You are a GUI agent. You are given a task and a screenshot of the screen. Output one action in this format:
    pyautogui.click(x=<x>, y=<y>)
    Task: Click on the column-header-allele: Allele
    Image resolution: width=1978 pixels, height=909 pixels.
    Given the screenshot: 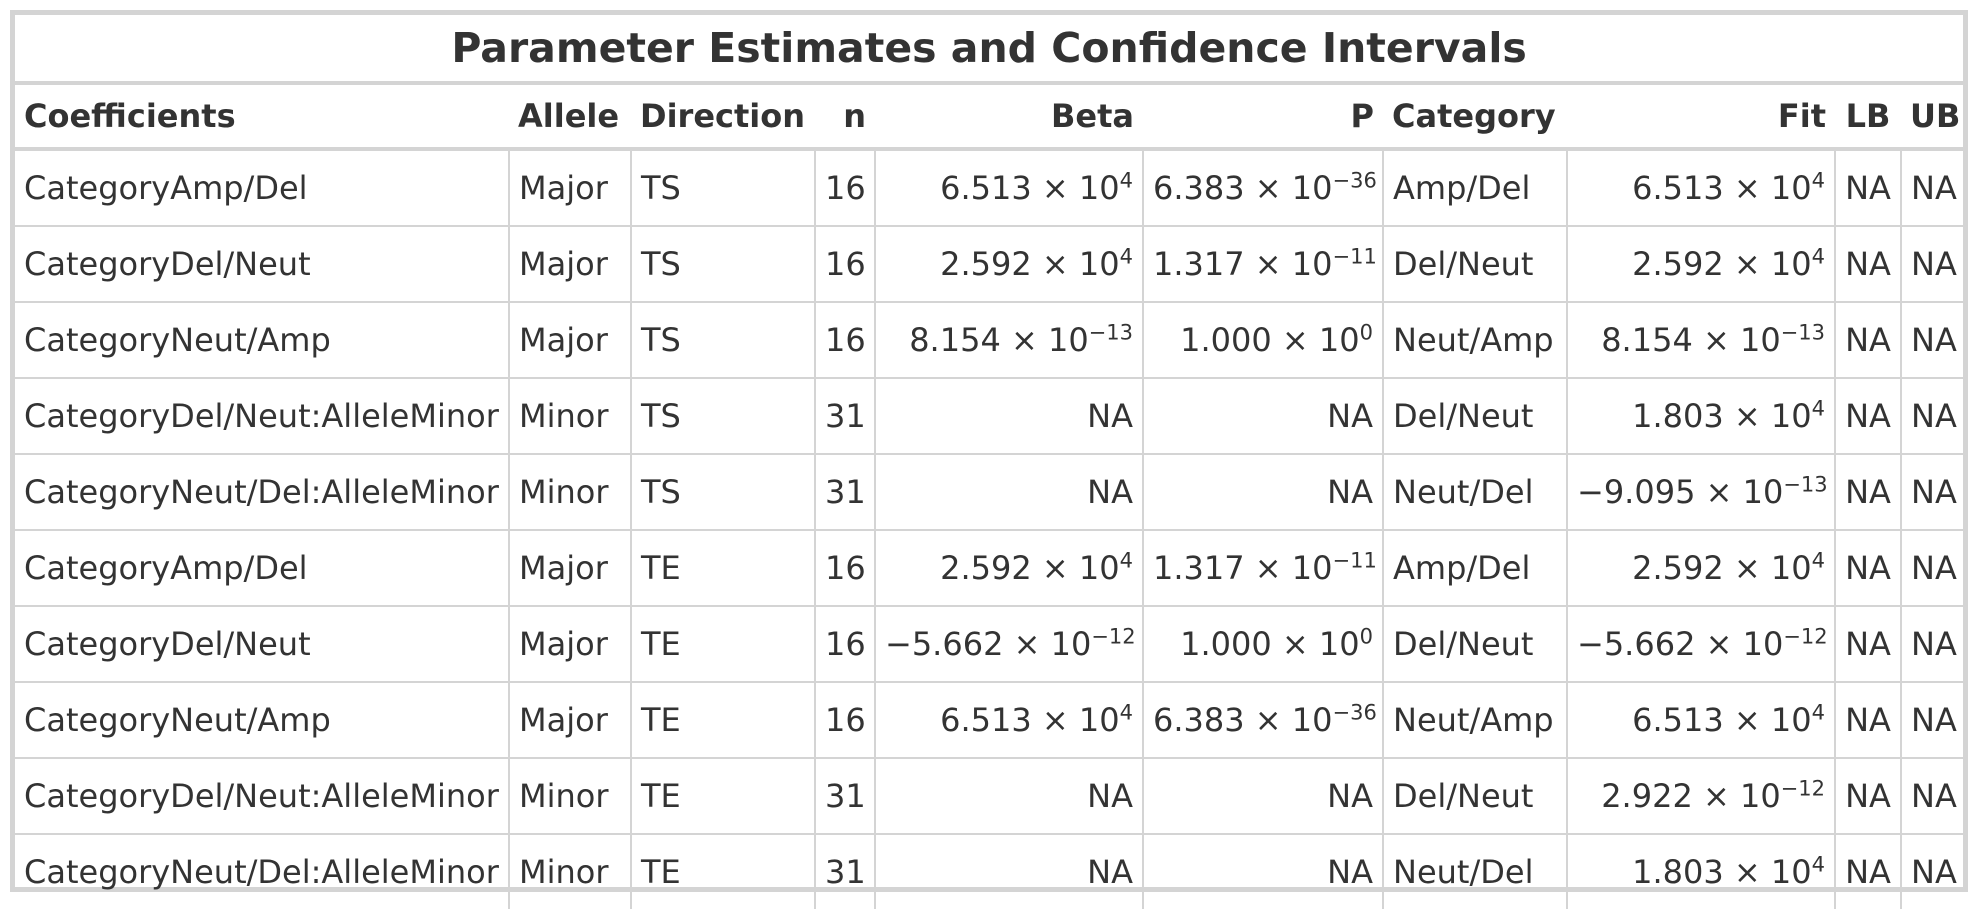 What is the action you would take?
    pyautogui.click(x=570, y=117)
    